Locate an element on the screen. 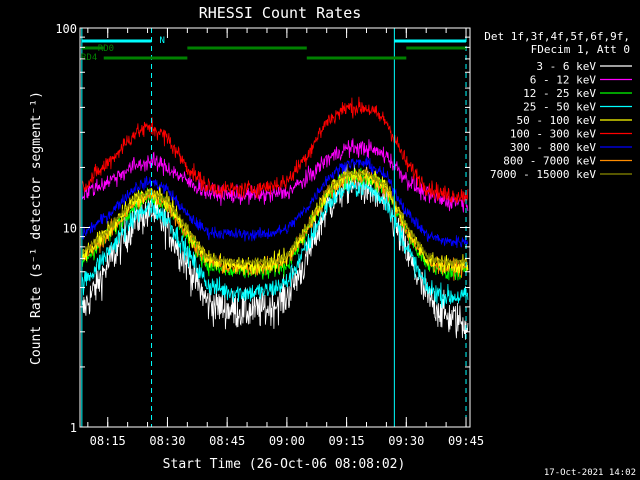 This screenshot has height=480, width=640. y-tick-label: 1 is located at coordinates (73, 428).